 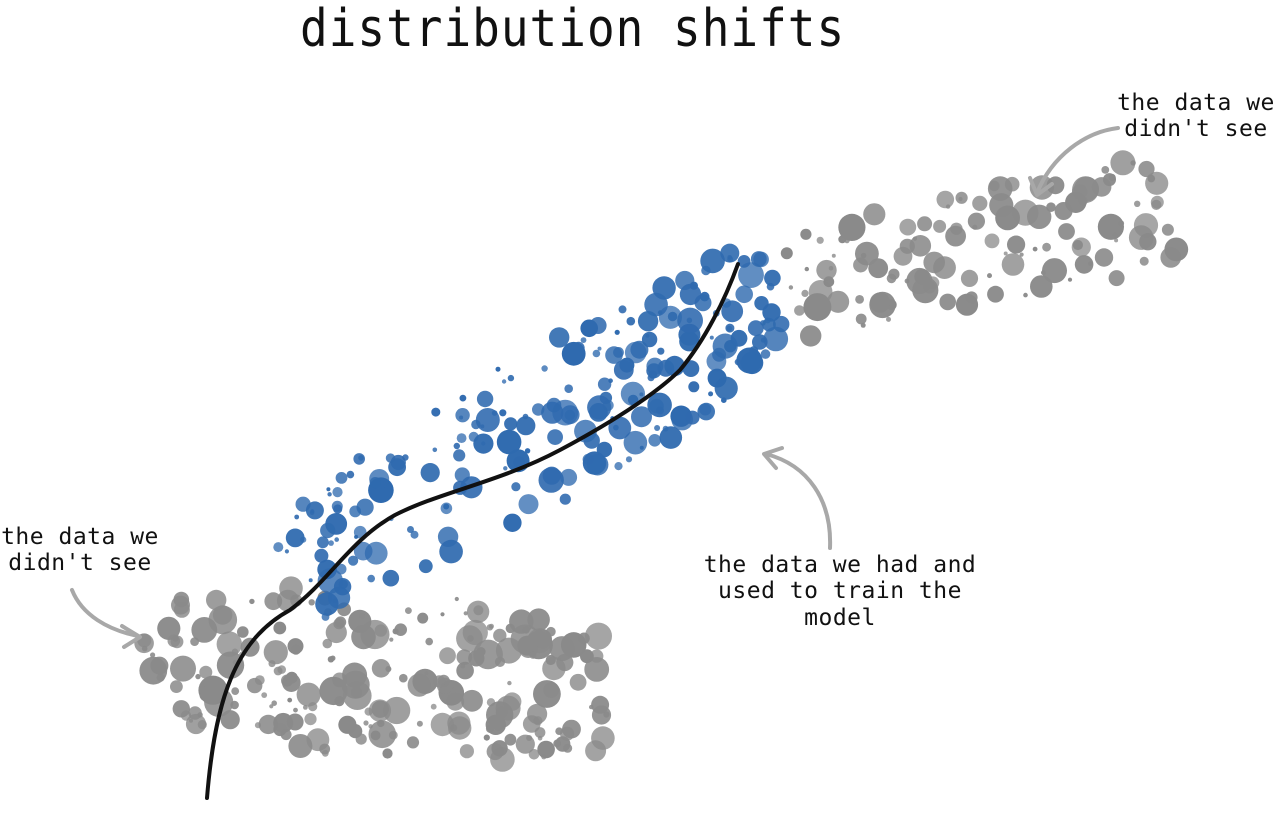 I want to click on unseen-data-cluster-upper-right, so click(x=984, y=248).